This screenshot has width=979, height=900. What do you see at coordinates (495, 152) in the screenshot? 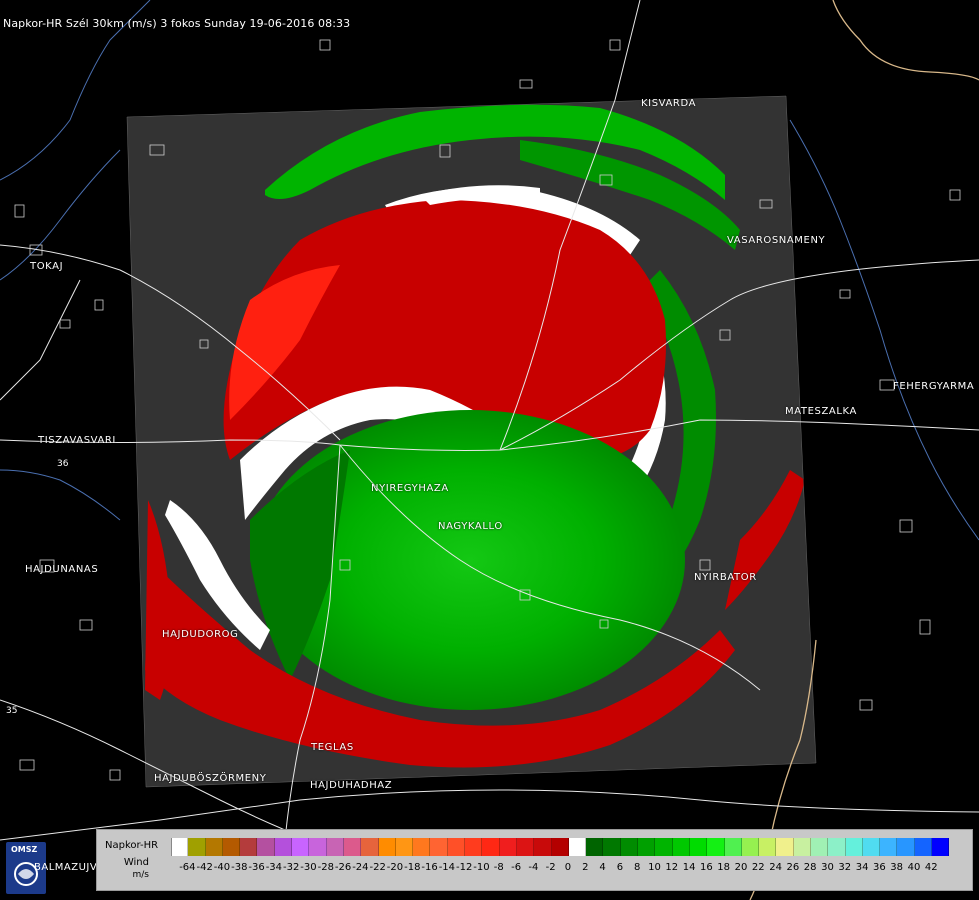
I see `echo-green-north` at bounding box center [495, 152].